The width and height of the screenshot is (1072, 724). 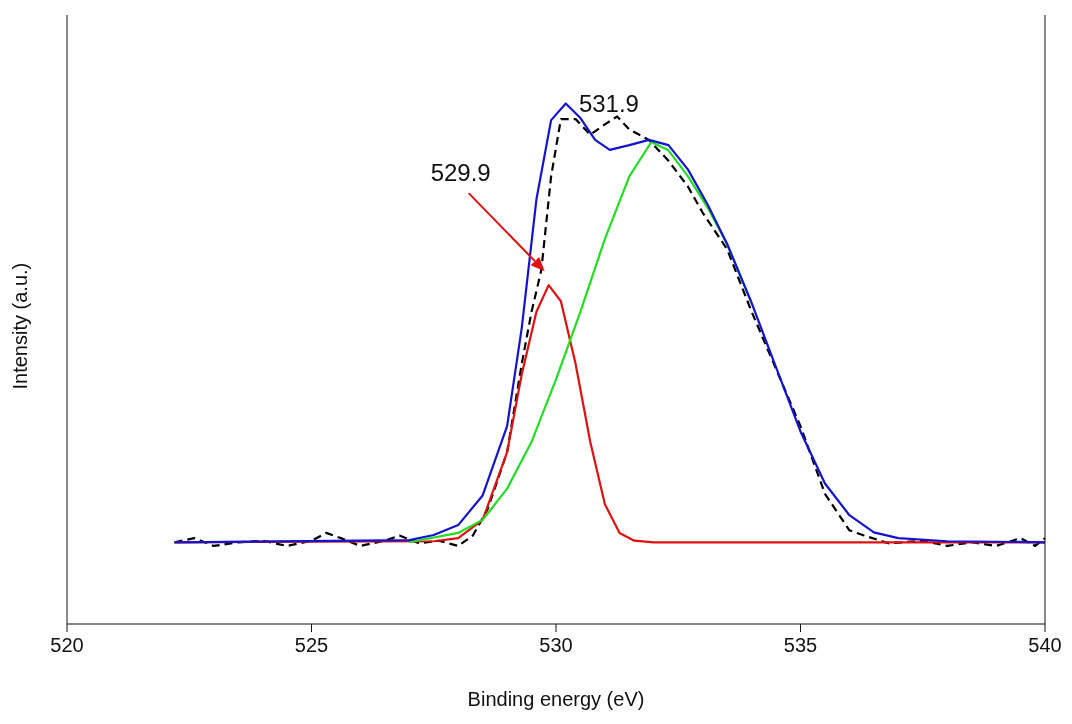 What do you see at coordinates (311, 645) in the screenshot?
I see `x-tick-label: 525` at bounding box center [311, 645].